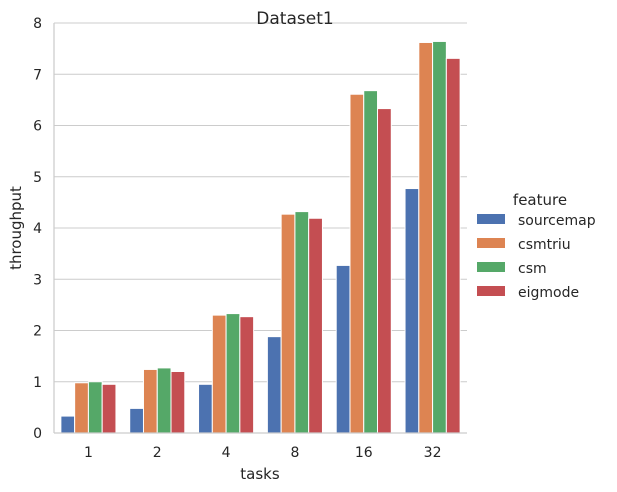 This screenshot has height=492, width=617. Describe the element at coordinates (557, 221) in the screenshot. I see `legend-label-sourcemap: sourcemap` at that location.